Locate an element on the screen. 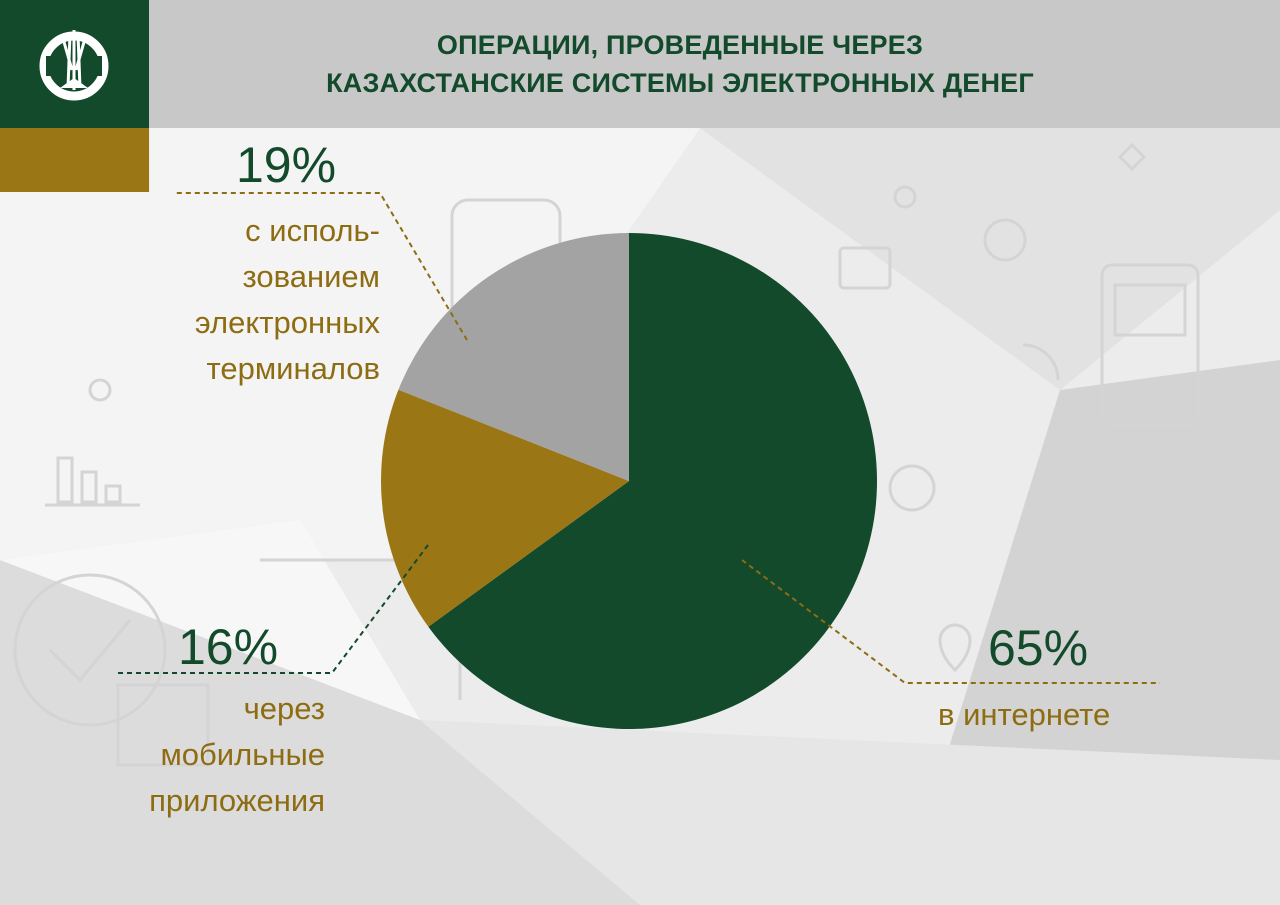 The width and height of the screenshot is (1280, 905). desc-label-mobile: через мобильные приложения is located at coordinates (237, 755).